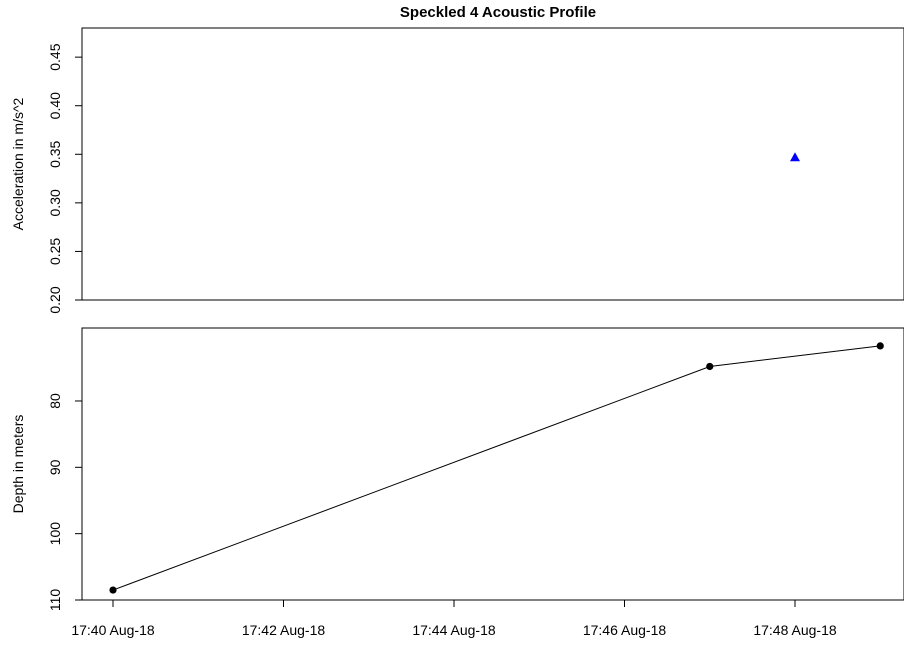 The image size is (904, 647). I want to click on x-tick-label: 17:46 Aug-18, so click(625, 630).